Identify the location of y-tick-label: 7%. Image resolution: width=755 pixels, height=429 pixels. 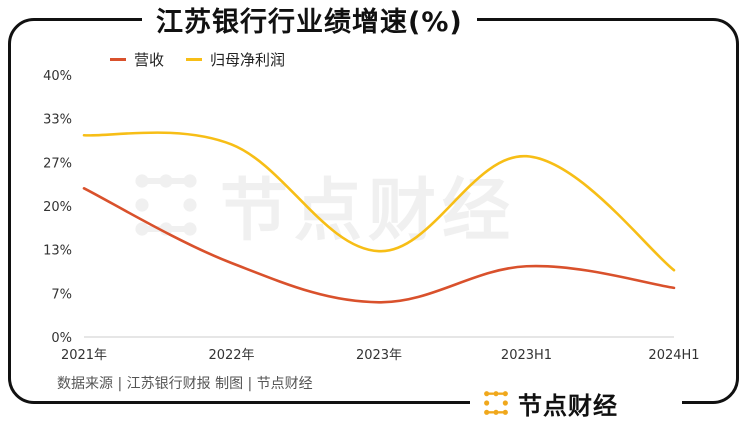
(61, 294).